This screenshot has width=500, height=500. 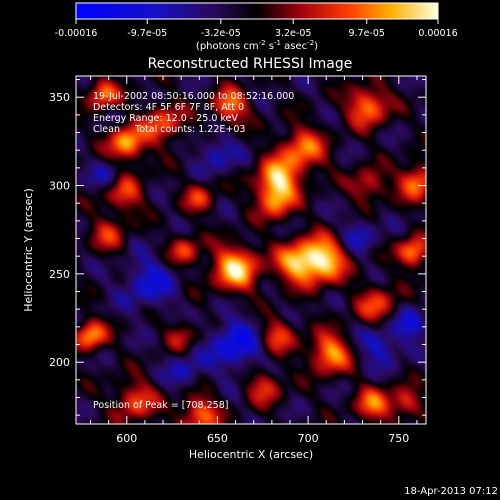 I want to click on colorbar-tick-label: -0.00016, so click(x=76, y=33).